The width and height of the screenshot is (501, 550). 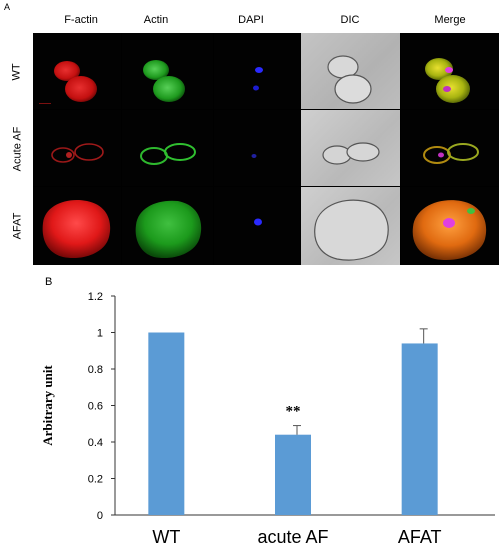 I want to click on micrograph-wt-merge, so click(x=450, y=71).